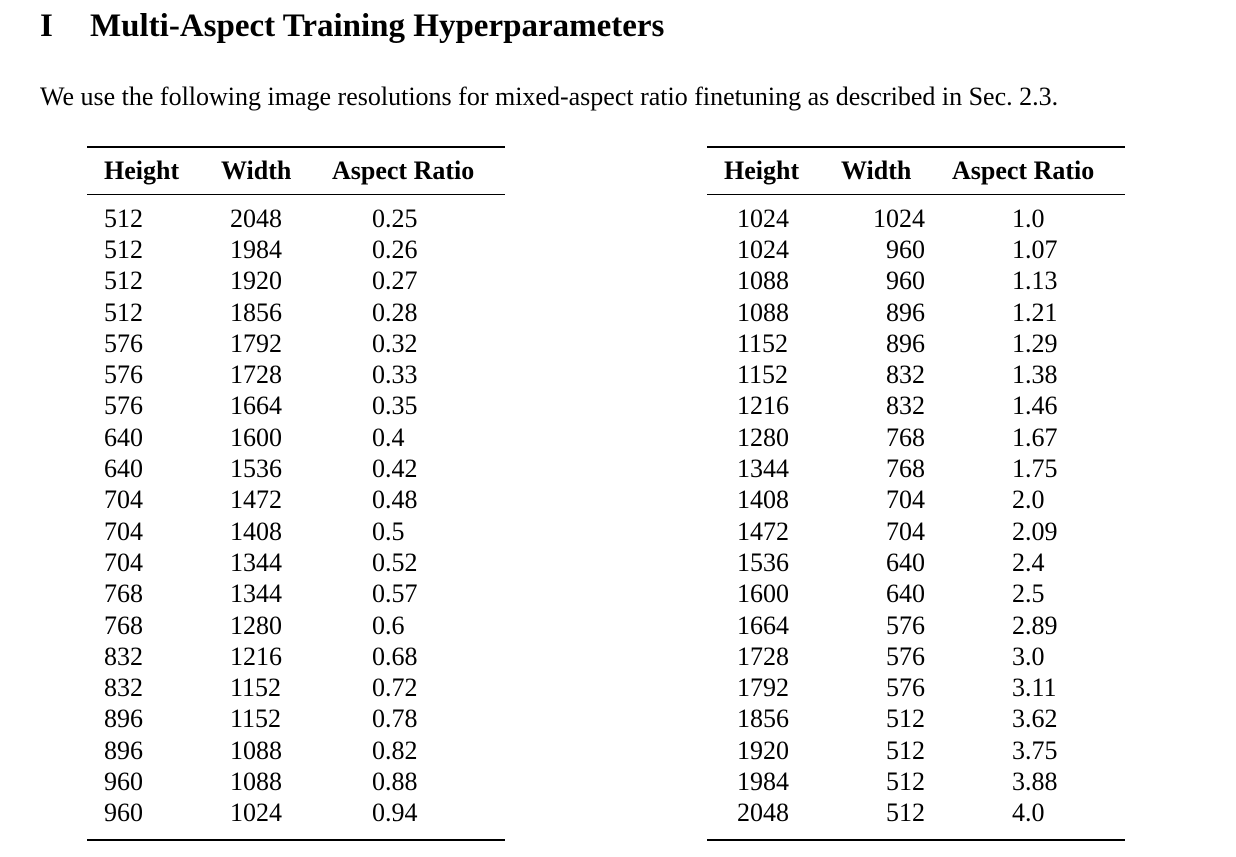  What do you see at coordinates (296, 781) in the screenshot?
I see `table-row: 960 1088 0.88` at bounding box center [296, 781].